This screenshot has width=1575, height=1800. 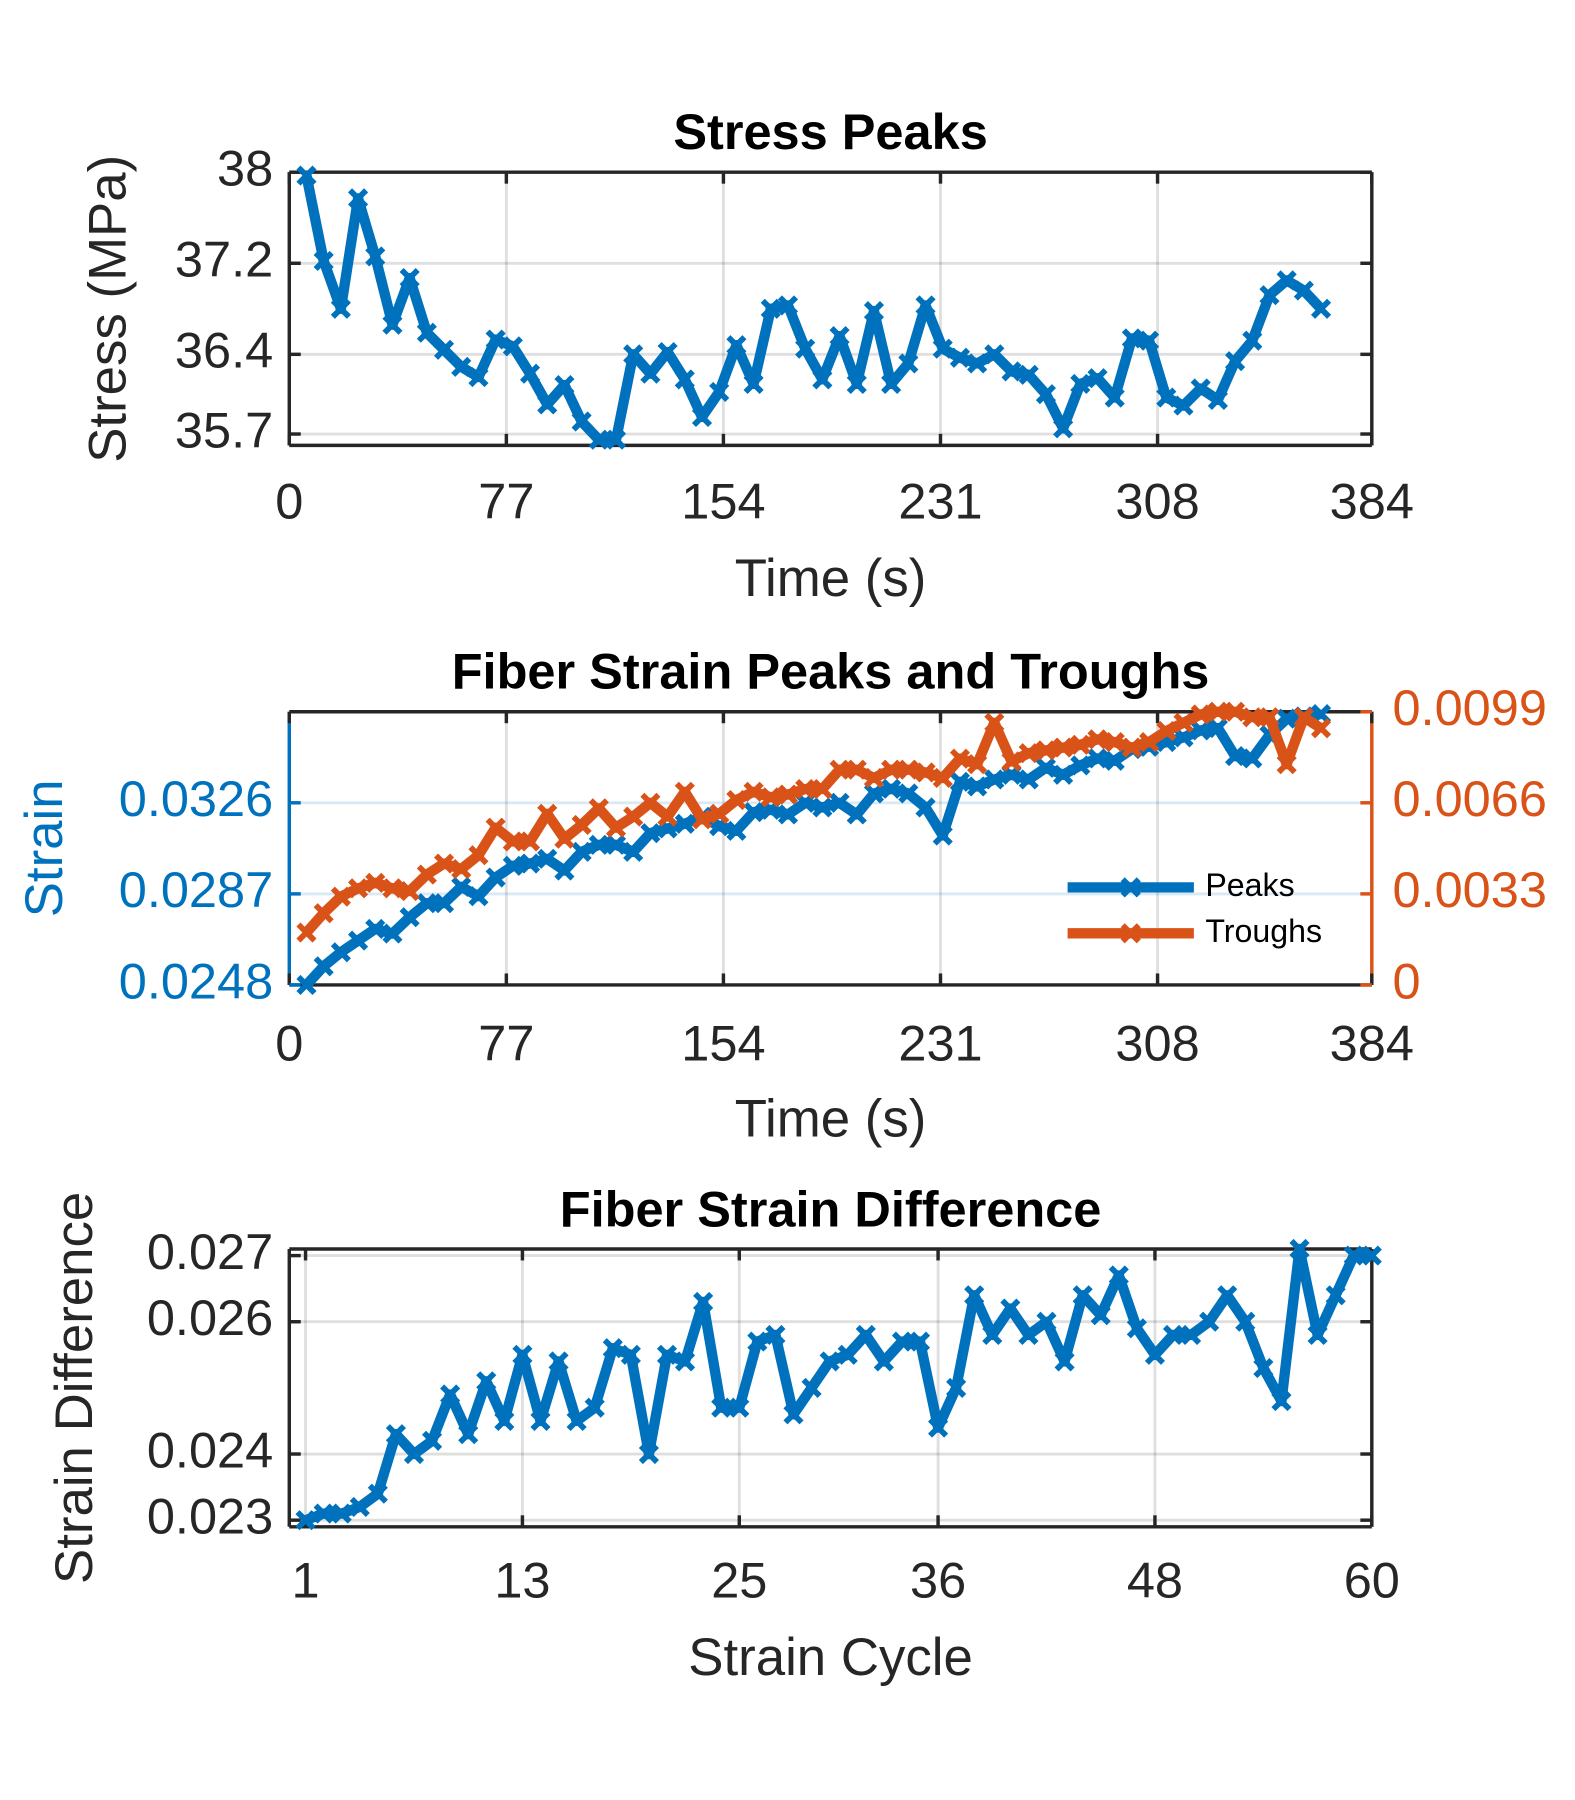 What do you see at coordinates (224, 350) in the screenshot?
I see `y-tick-label: 36.4` at bounding box center [224, 350].